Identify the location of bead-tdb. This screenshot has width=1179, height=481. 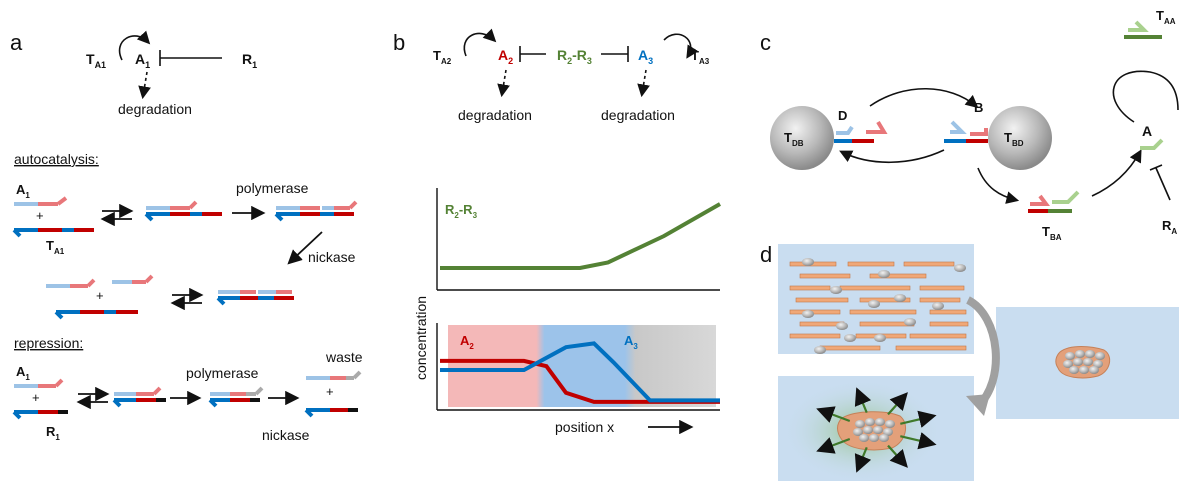
(802, 138).